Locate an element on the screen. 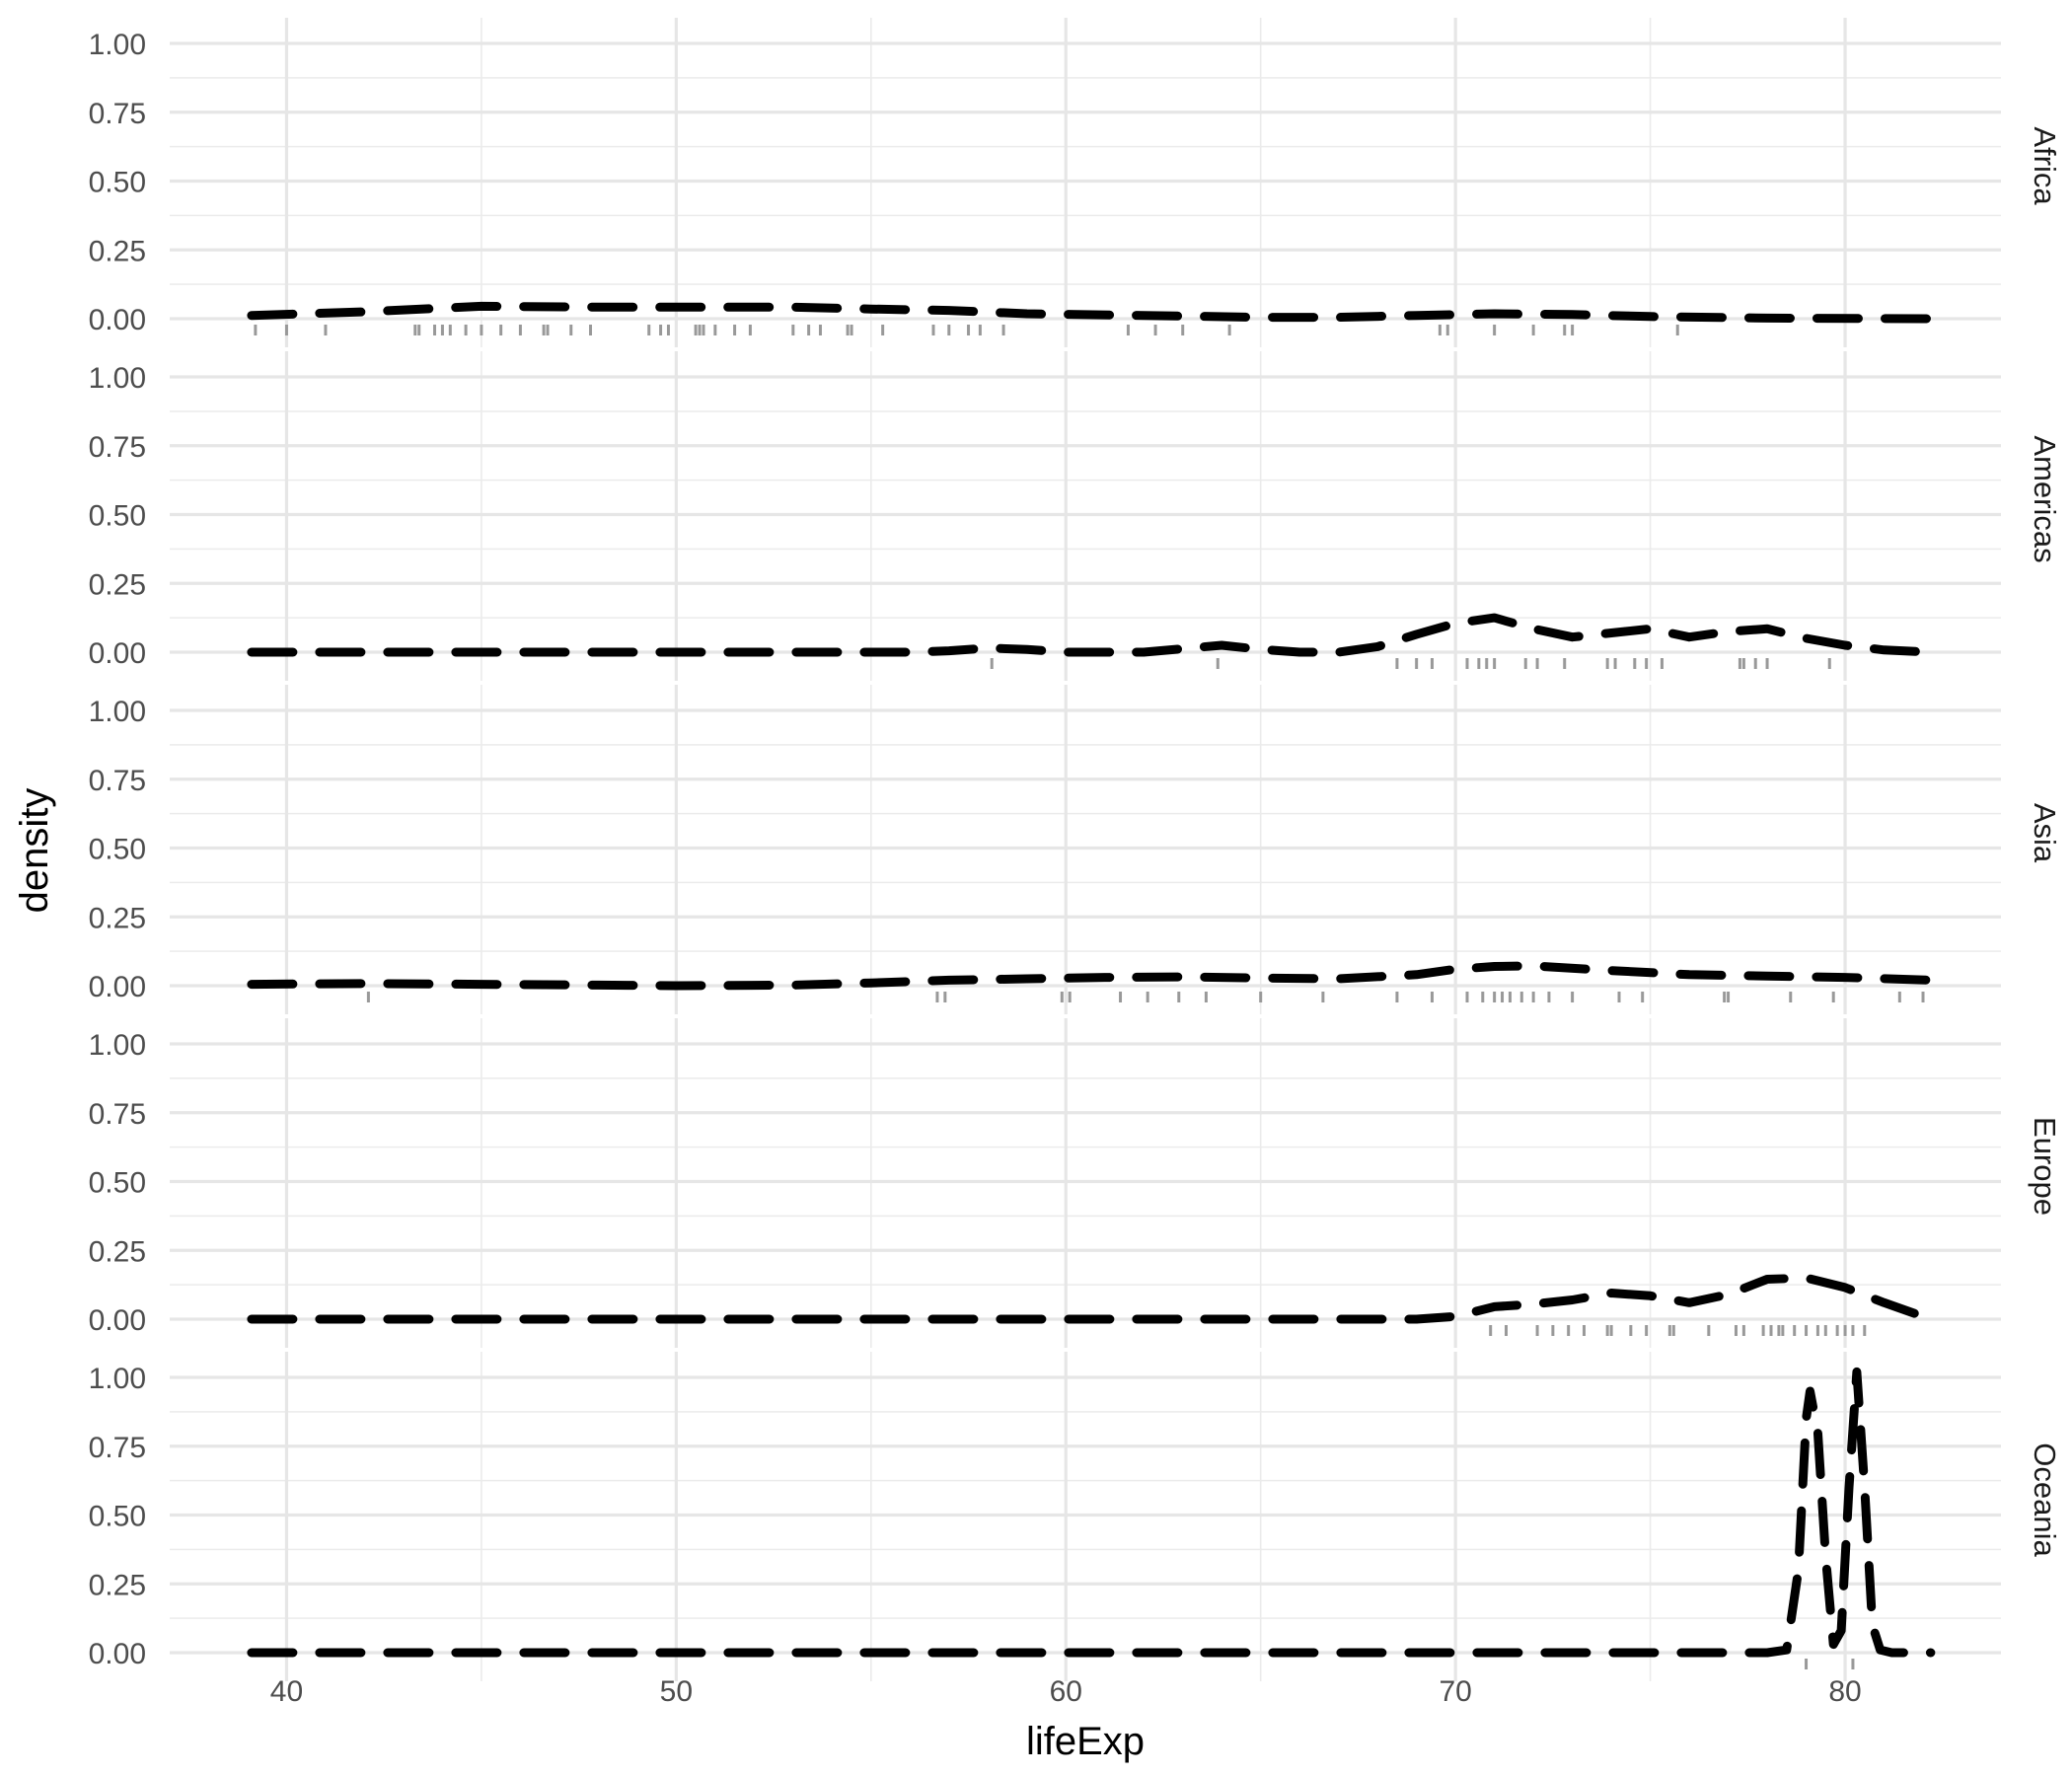 The image size is (2072, 1776). x-tick-label: 60 is located at coordinates (1066, 1692).